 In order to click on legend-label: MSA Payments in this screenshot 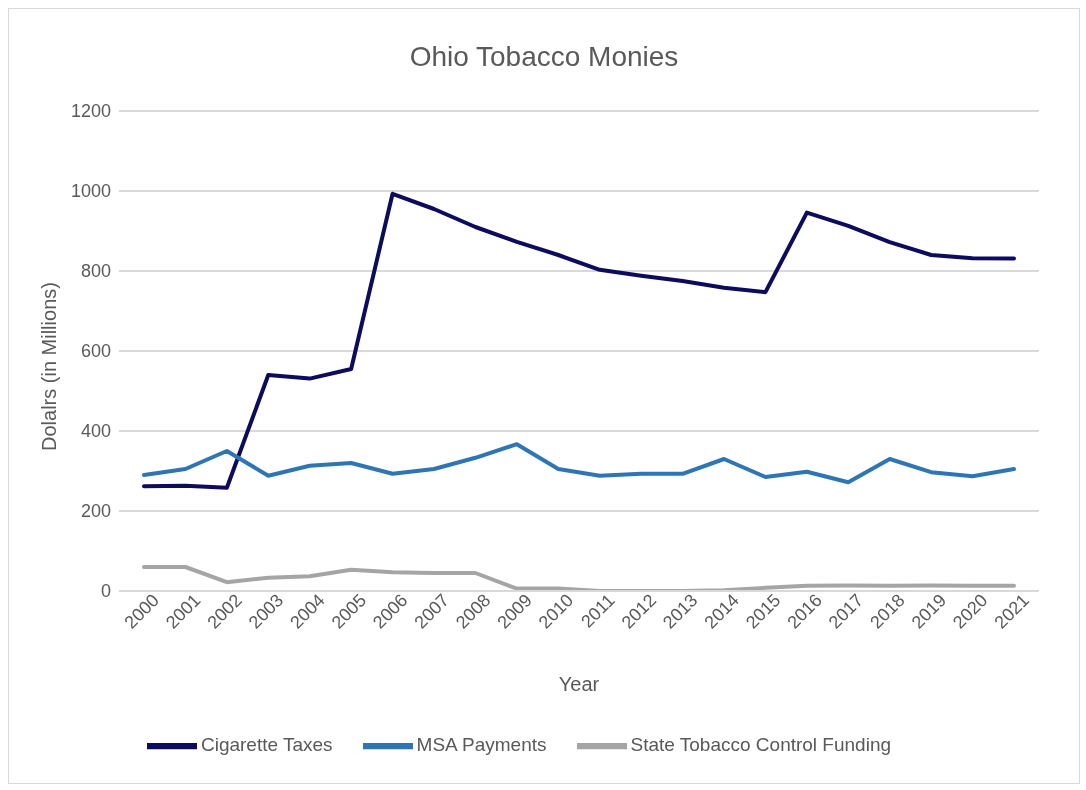, I will do `click(481, 745)`.